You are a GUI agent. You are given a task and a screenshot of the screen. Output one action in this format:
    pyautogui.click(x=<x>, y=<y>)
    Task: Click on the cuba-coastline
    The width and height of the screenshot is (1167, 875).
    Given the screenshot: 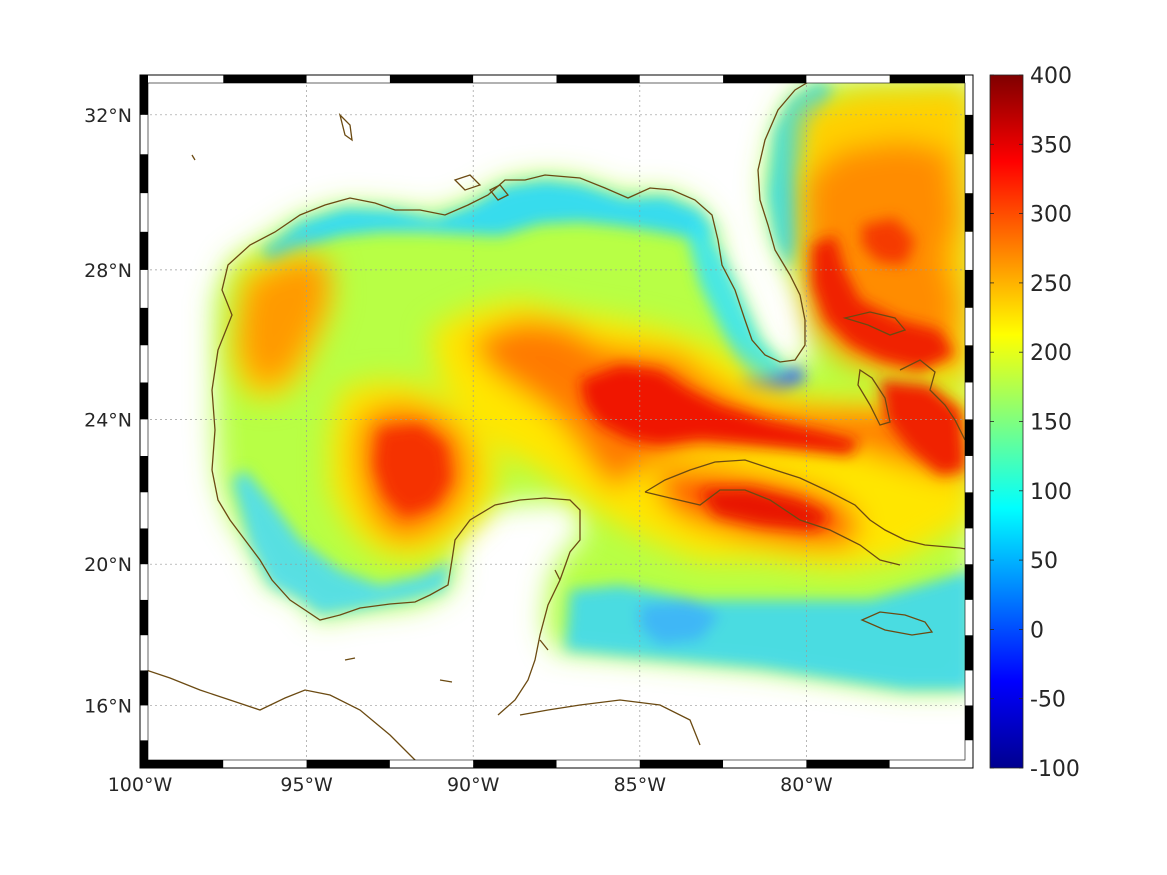 What is the action you would take?
    pyautogui.click(x=802, y=512)
    